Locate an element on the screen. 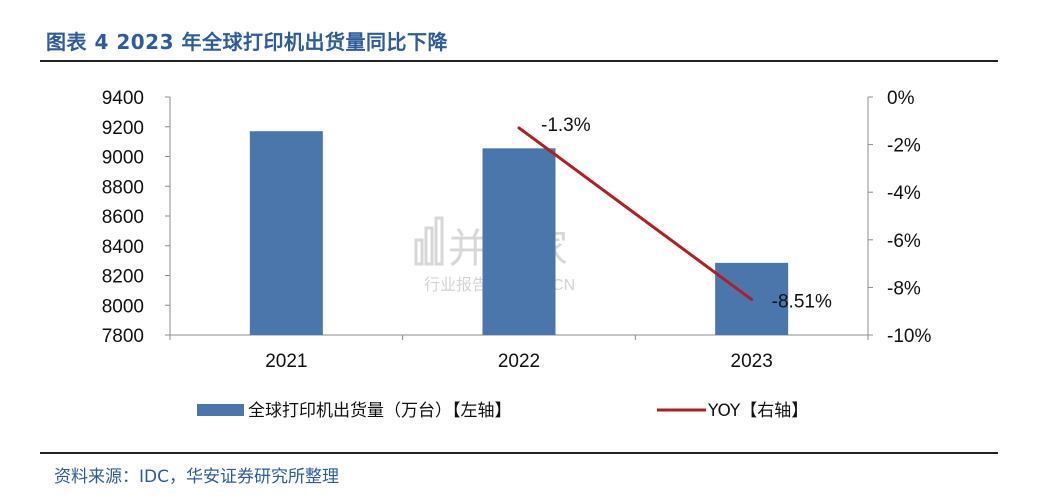  bar-2021 is located at coordinates (286, 233).